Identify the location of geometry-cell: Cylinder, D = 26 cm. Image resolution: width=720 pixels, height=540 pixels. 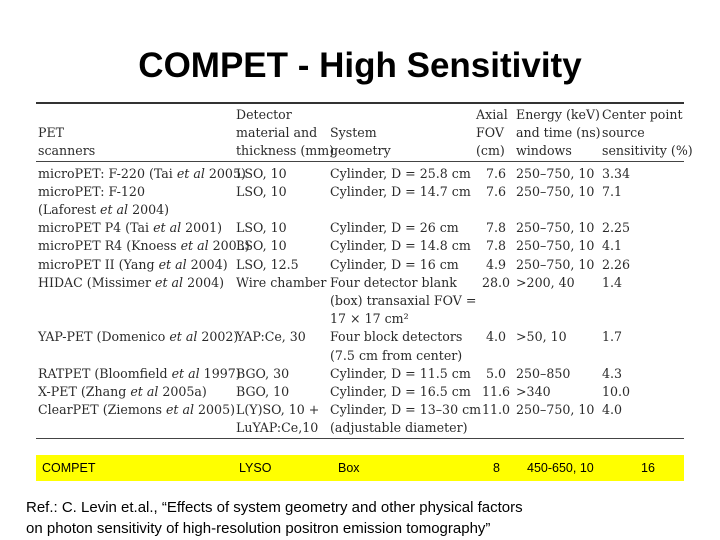
(394, 228).